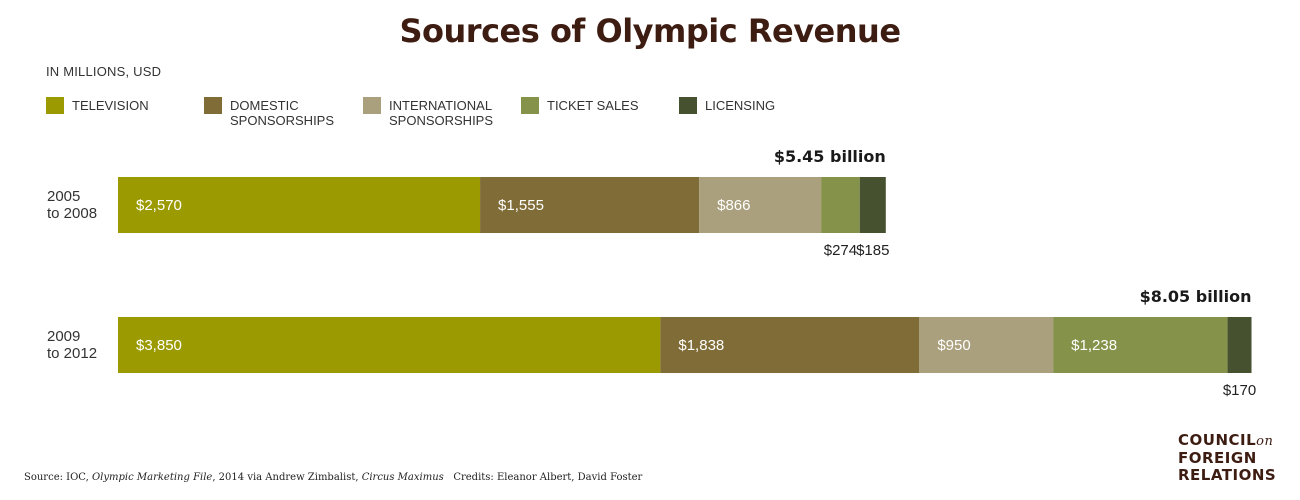 The image size is (1300, 500). Describe the element at coordinates (953, 345) in the screenshot. I see `data-label-international-sponsorships-1: $950` at that location.